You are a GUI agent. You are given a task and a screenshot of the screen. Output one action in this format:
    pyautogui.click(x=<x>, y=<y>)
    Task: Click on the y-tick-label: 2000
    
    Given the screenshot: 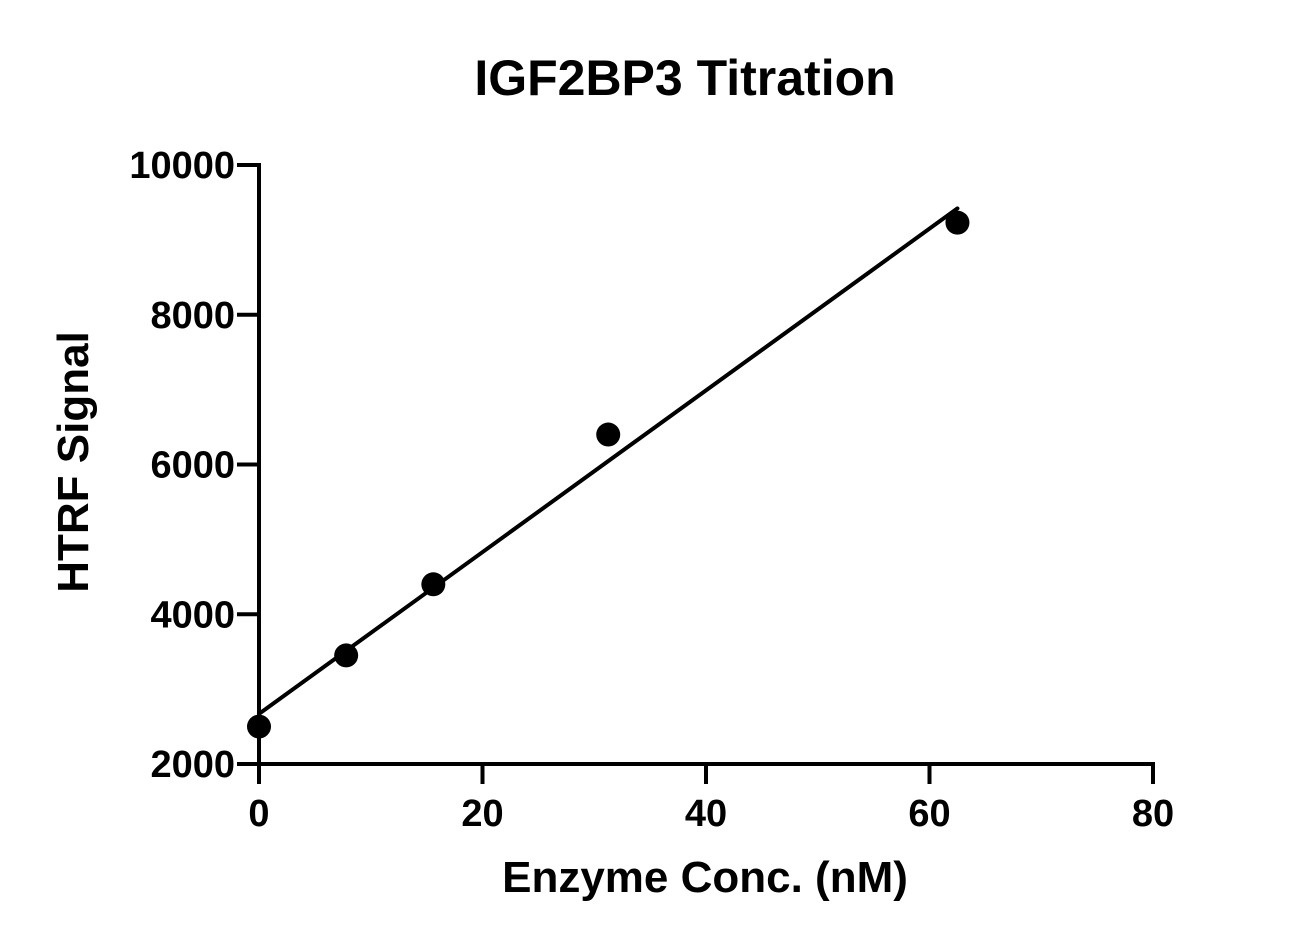 What is the action you would take?
    pyautogui.click(x=192, y=765)
    